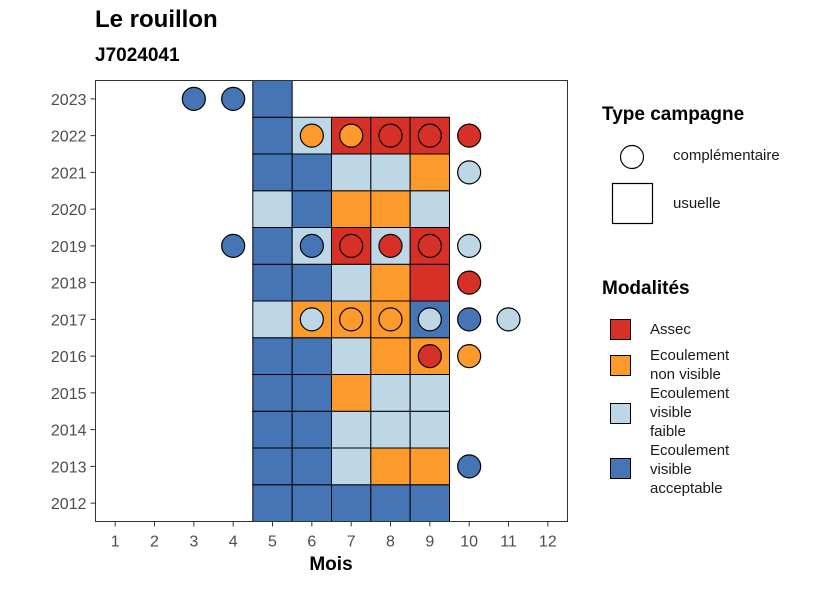 The image size is (826, 590). I want to click on legend-label-line: acceptable, so click(686, 488).